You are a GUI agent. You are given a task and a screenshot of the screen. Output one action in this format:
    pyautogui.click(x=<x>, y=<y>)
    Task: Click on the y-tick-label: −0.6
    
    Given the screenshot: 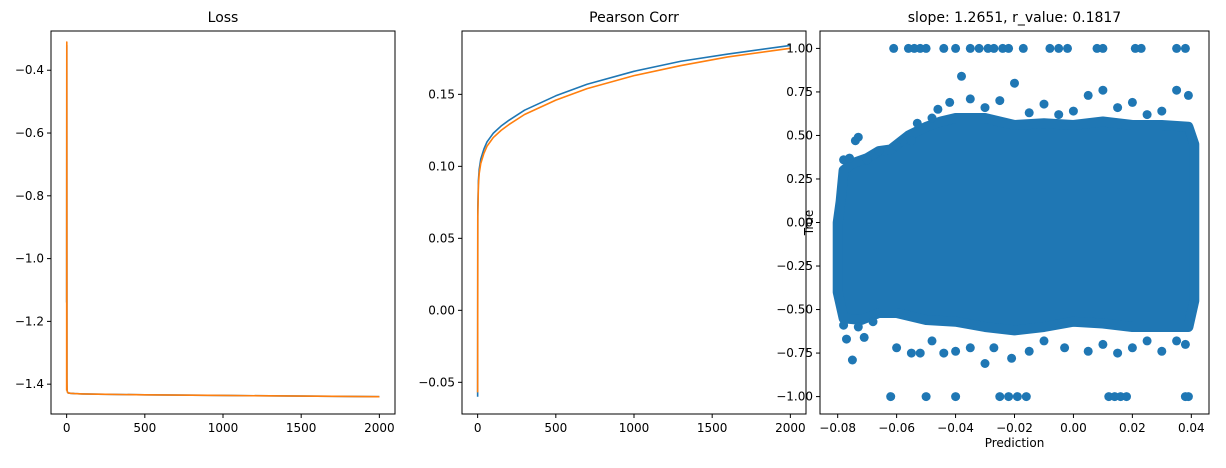 What is the action you would take?
    pyautogui.click(x=29, y=133)
    